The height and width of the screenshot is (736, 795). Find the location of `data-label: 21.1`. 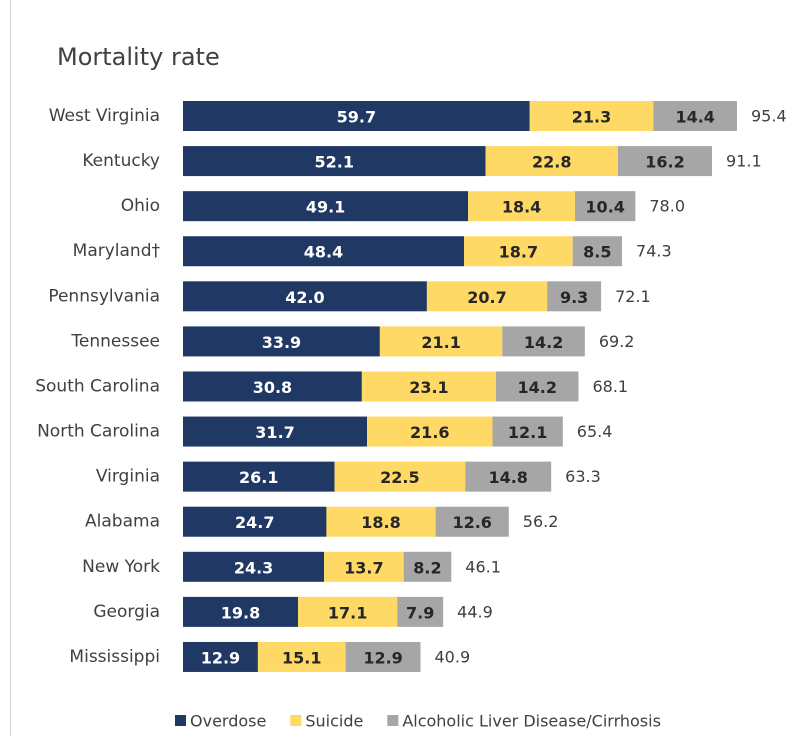

data-label: 21.1 is located at coordinates (440, 342).